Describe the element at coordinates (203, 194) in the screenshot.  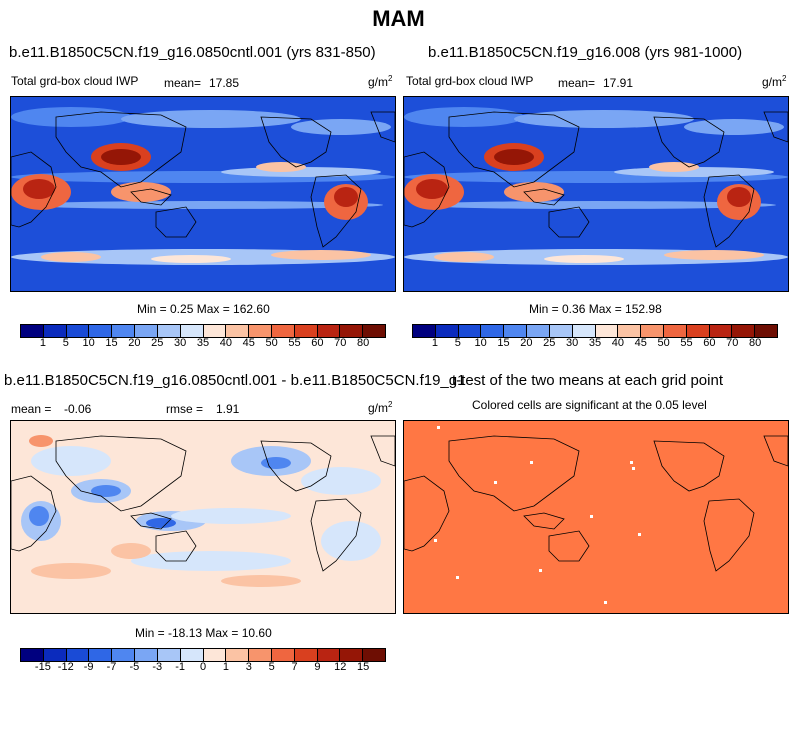
I see `map-control-iwp` at that location.